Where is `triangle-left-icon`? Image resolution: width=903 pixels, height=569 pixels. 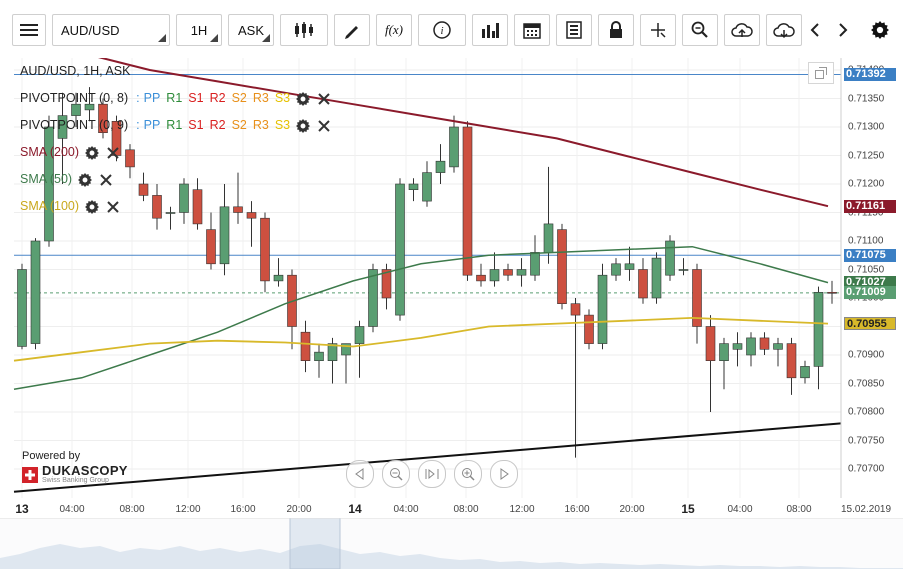
triangle-left-icon is located at coordinates (359, 474).